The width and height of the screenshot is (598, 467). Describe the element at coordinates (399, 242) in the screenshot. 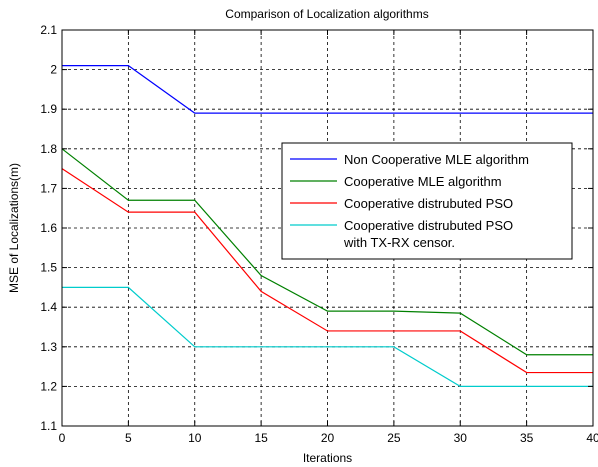

I see `legend-label: with TX-RX censor.` at that location.